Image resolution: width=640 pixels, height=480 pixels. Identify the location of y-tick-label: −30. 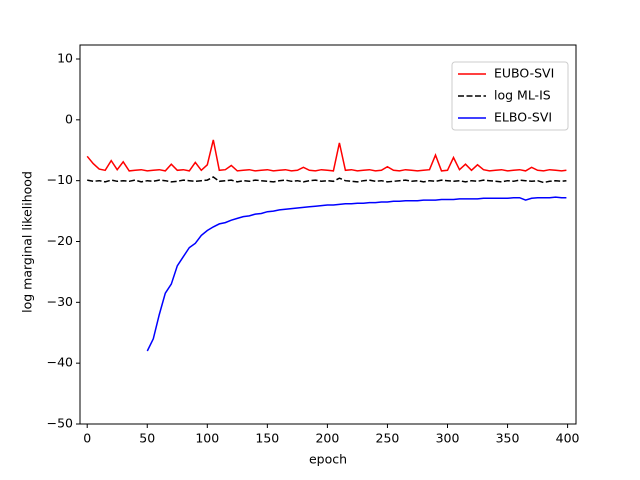
(60, 301).